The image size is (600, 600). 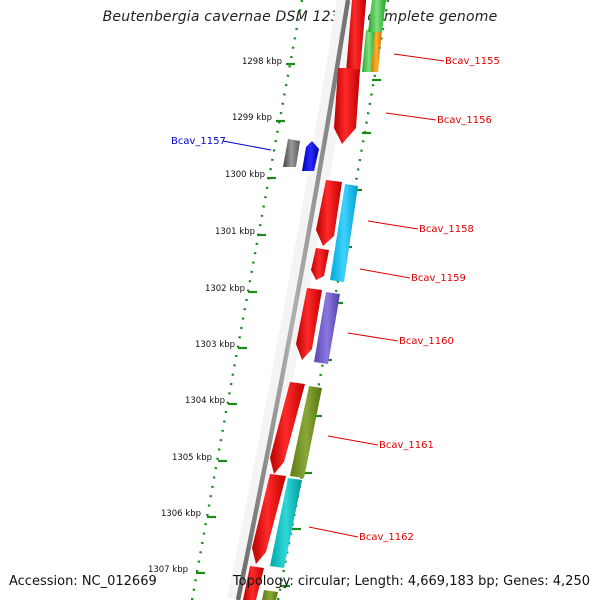 What do you see at coordinates (205, 401) in the screenshot?
I see `ruler-label-1304: 1304 kbp` at bounding box center [205, 401].